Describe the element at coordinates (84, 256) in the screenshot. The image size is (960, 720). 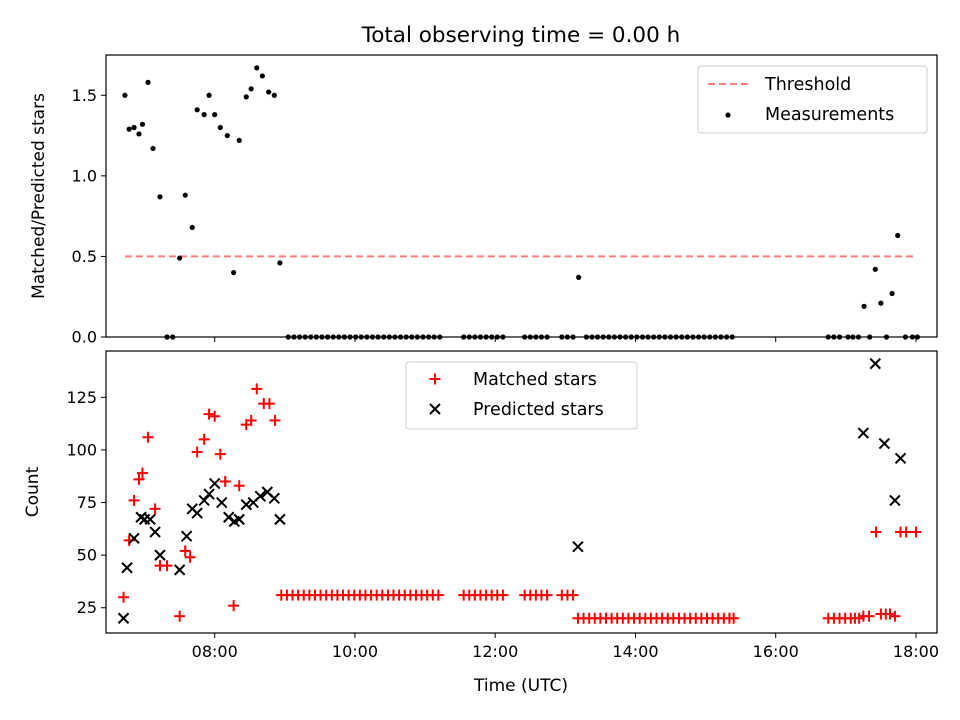
I see `ratio-y-tick-label: 0.5` at that location.